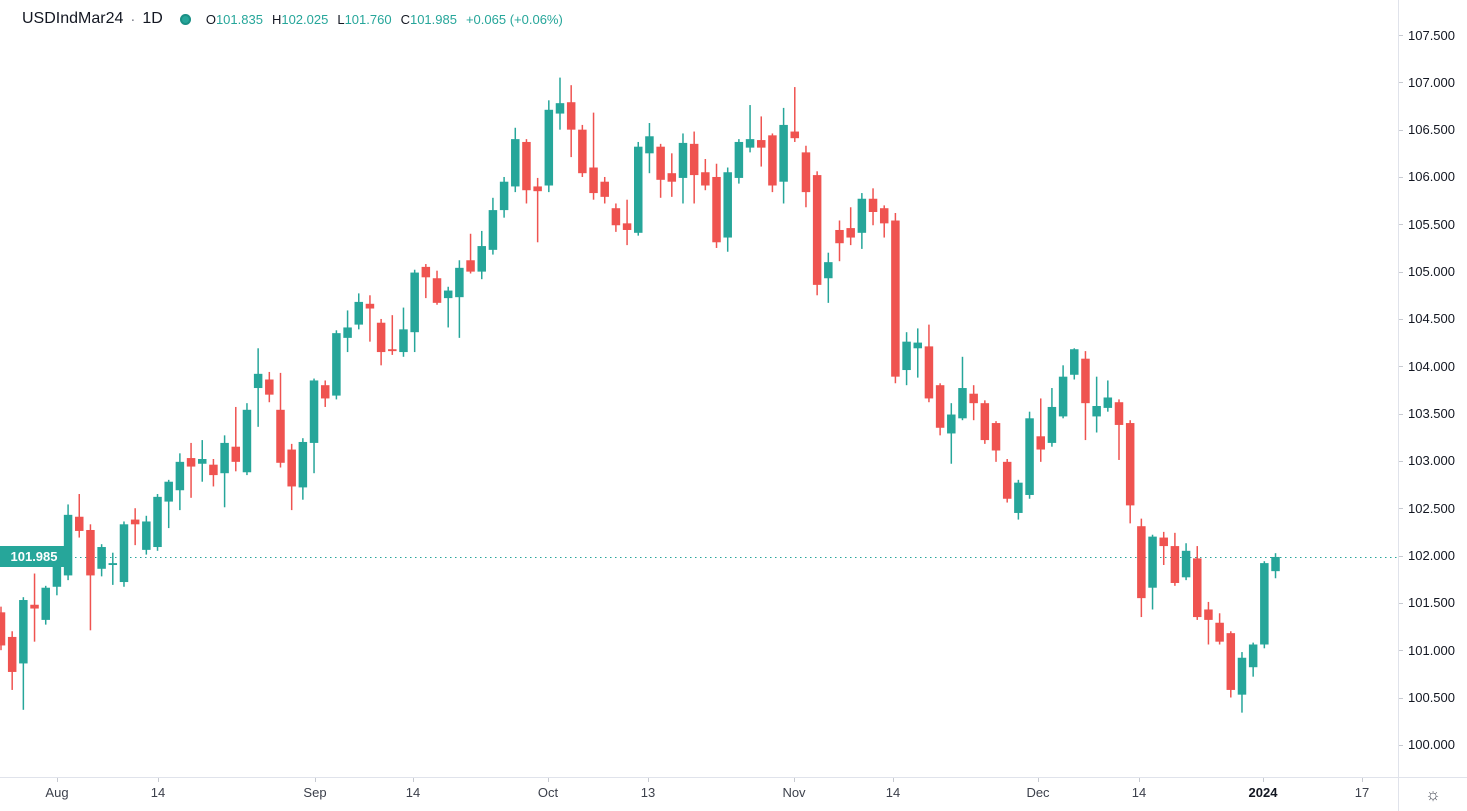  What do you see at coordinates (1431, 414) in the screenshot?
I see `price-tick-label: 103.500` at bounding box center [1431, 414].